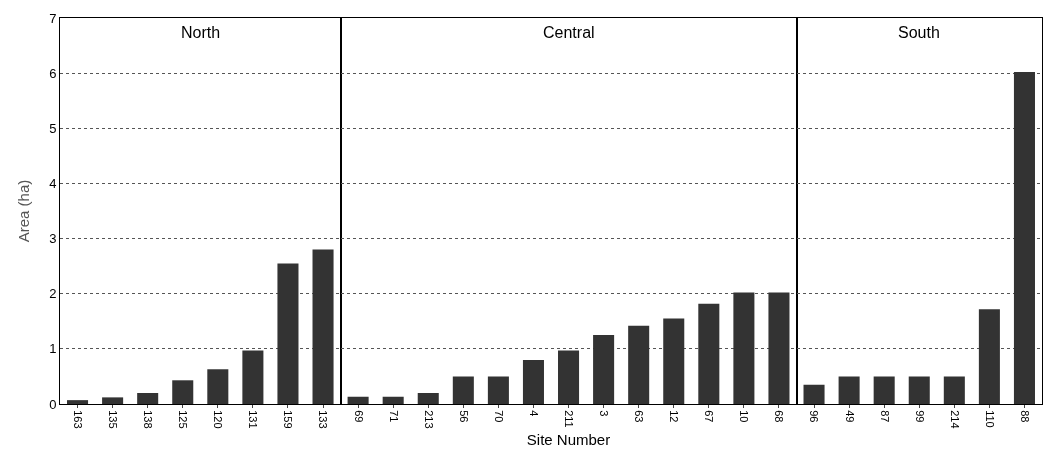 The height and width of the screenshot is (464, 1050). I want to click on chart-title: Central, so click(569, 32).